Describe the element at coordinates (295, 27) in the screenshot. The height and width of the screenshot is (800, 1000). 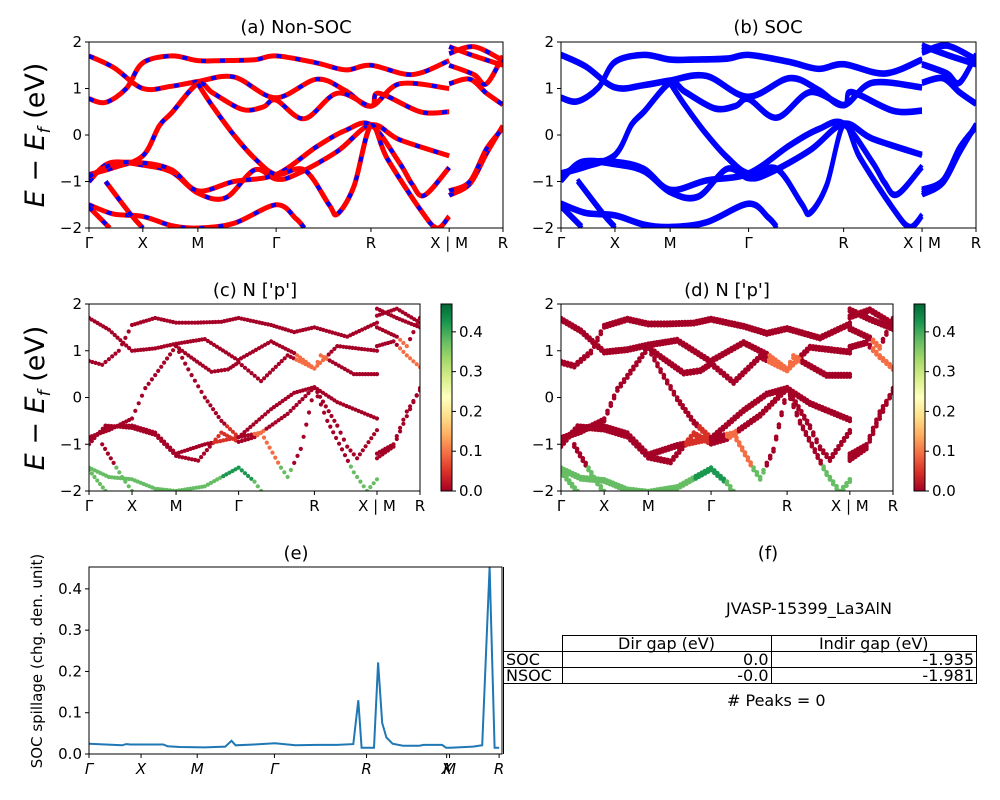
I see `panel-a-title: (a) Non-SOC` at that location.